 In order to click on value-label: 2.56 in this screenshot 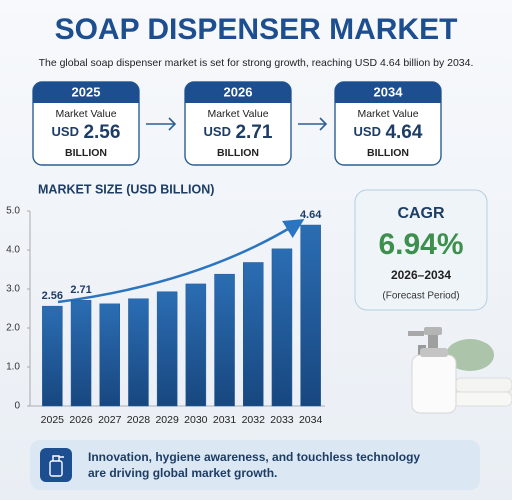, I will do `click(52, 296)`.